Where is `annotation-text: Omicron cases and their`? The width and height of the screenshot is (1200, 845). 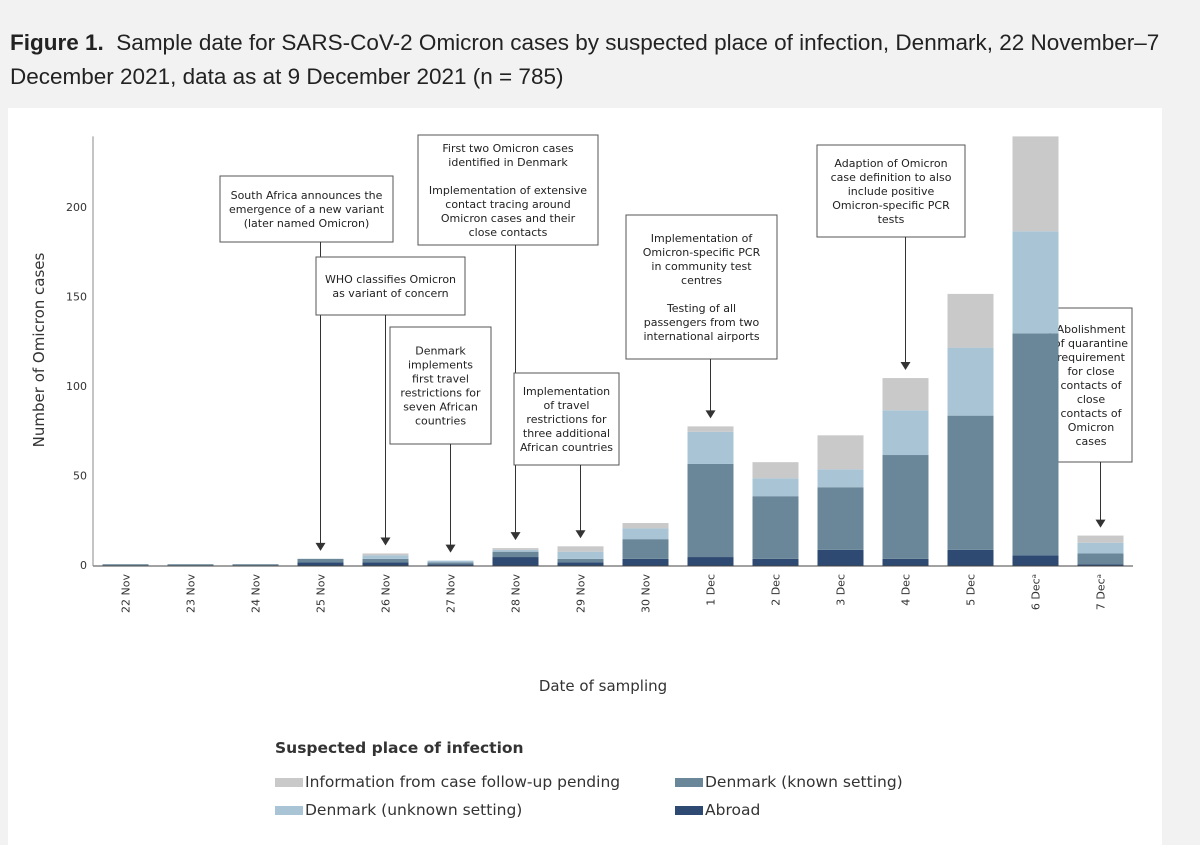
annotation-text: Omicron cases and their is located at coordinates (508, 218).